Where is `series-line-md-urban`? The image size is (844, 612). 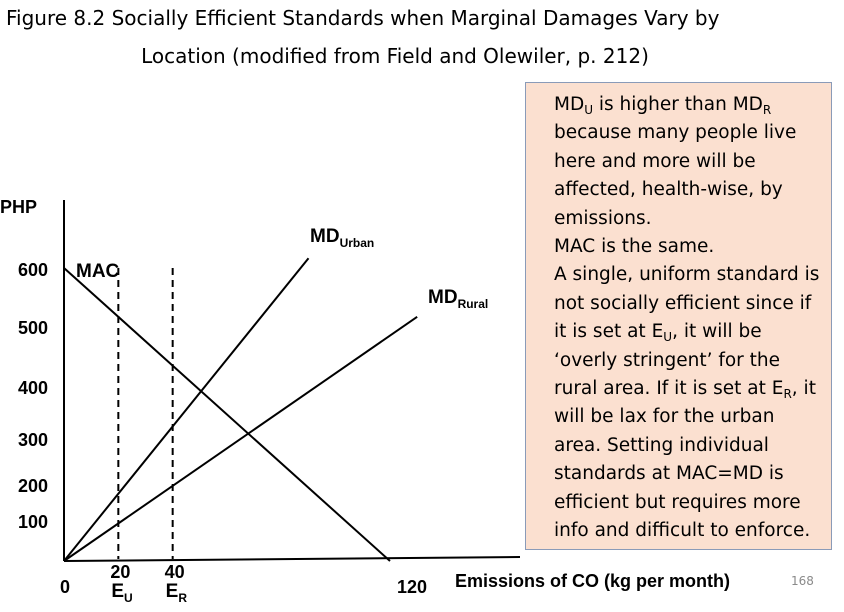 series-line-md-urban is located at coordinates (186, 409).